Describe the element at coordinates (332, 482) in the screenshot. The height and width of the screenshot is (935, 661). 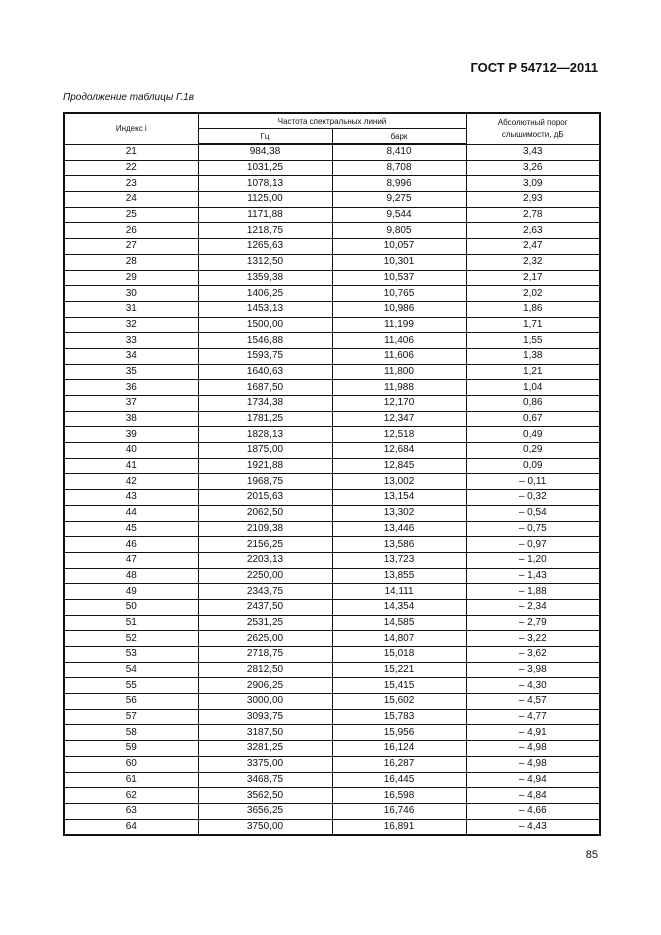
I see `table-row: 42 1968,75 13,002– 0,11` at that location.